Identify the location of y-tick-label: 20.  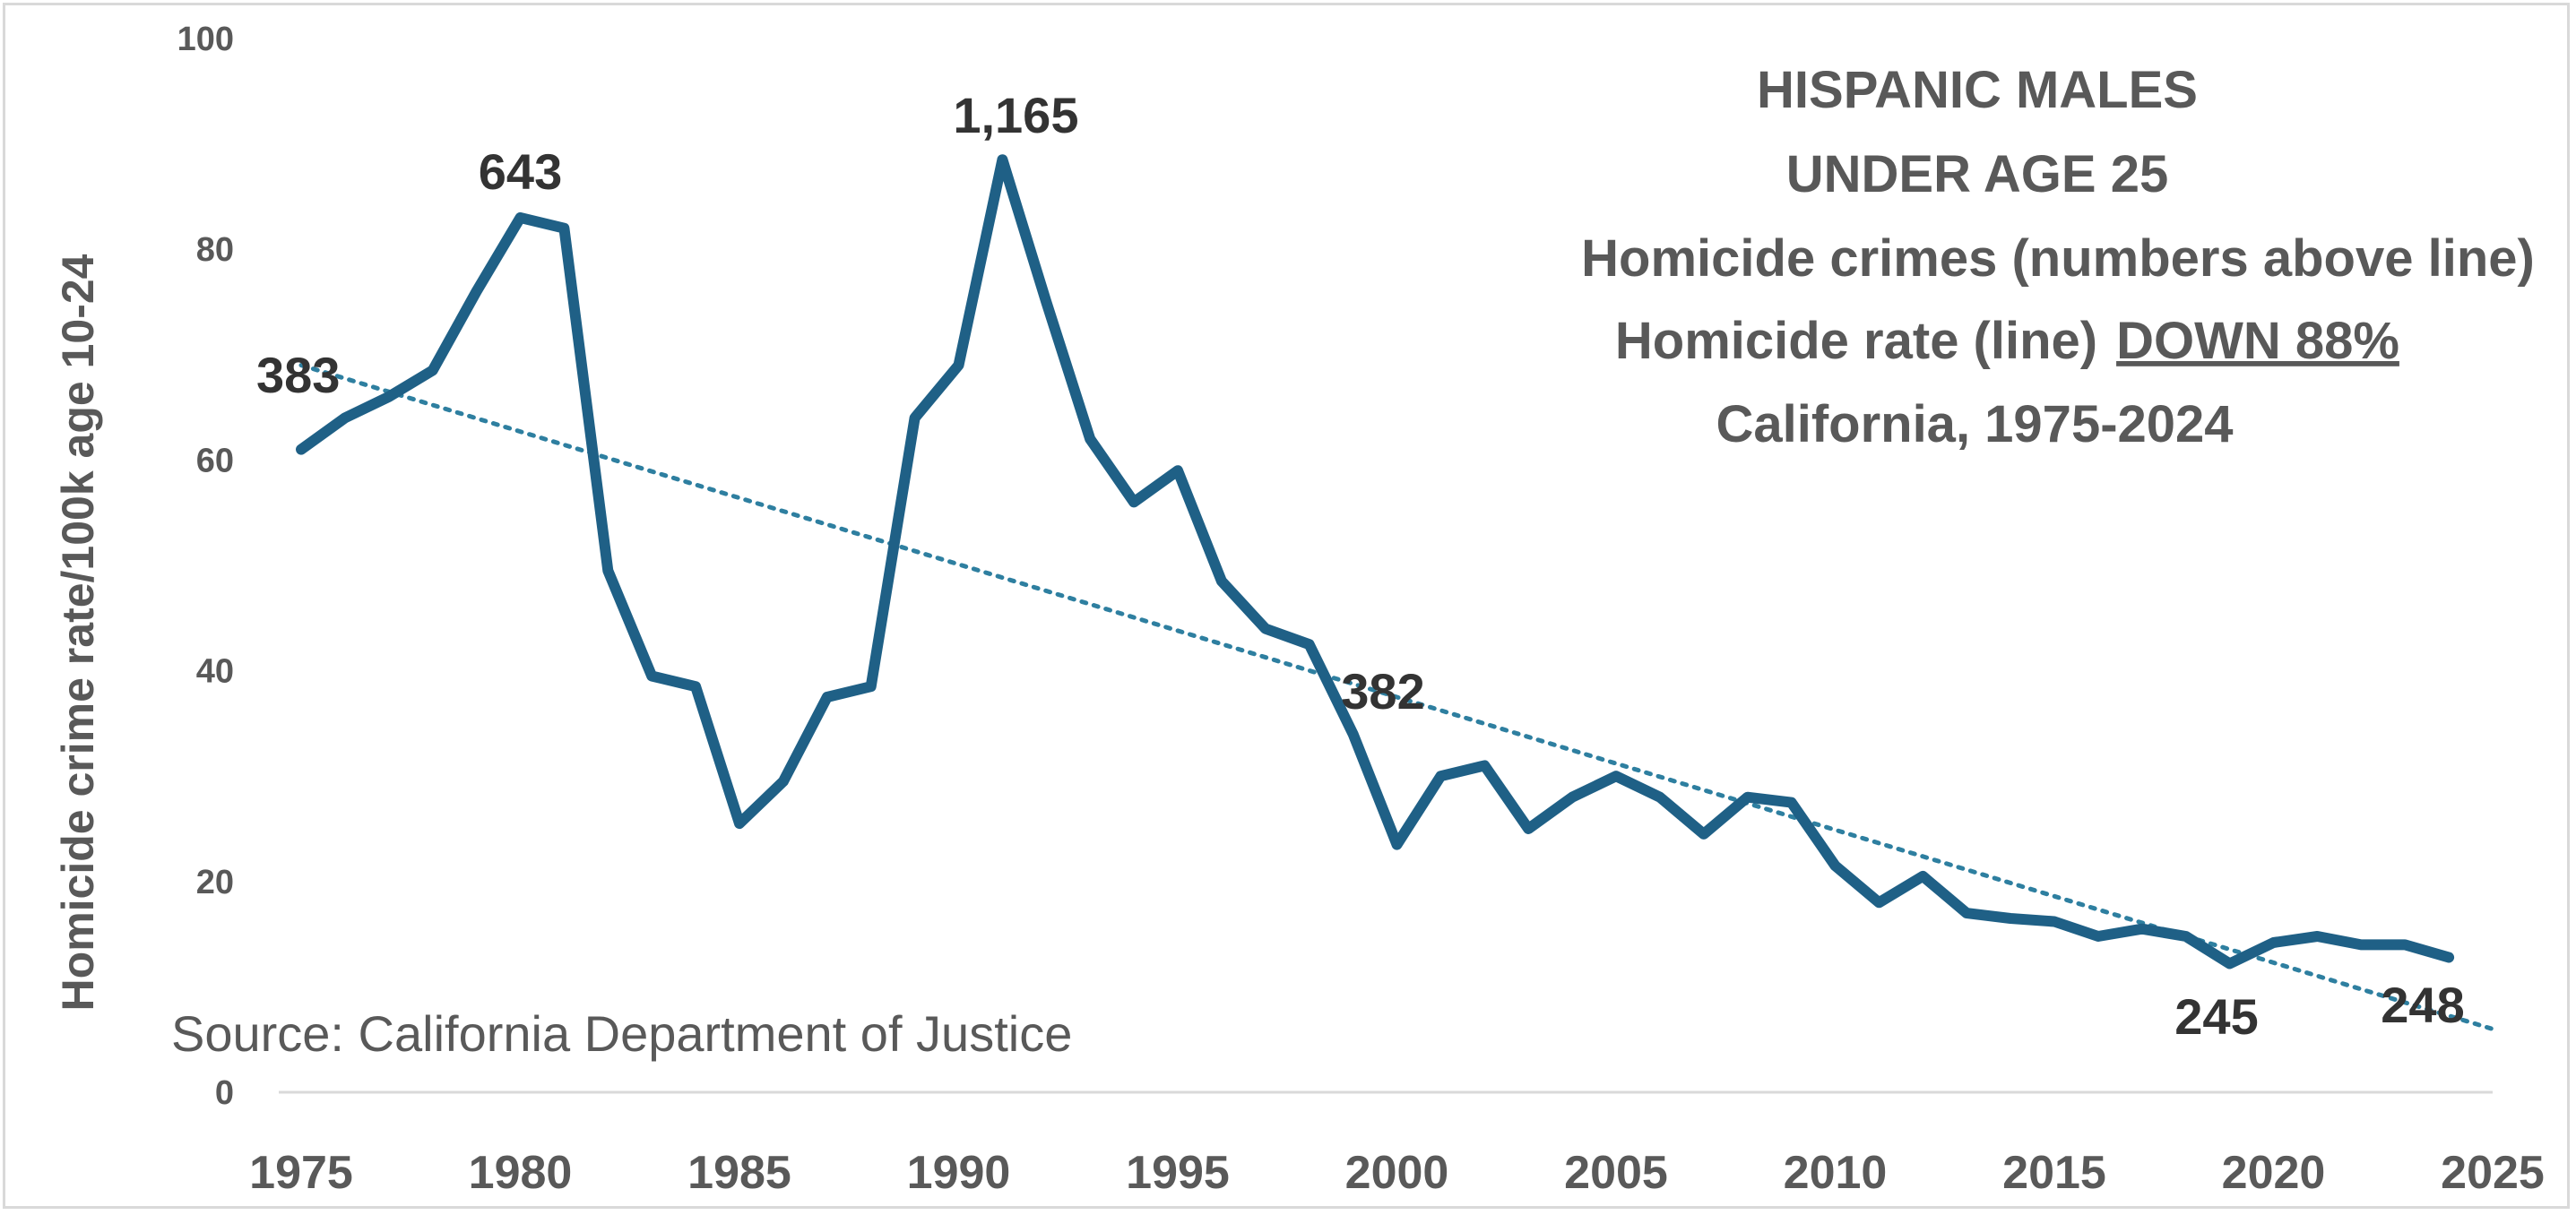
(215, 882).